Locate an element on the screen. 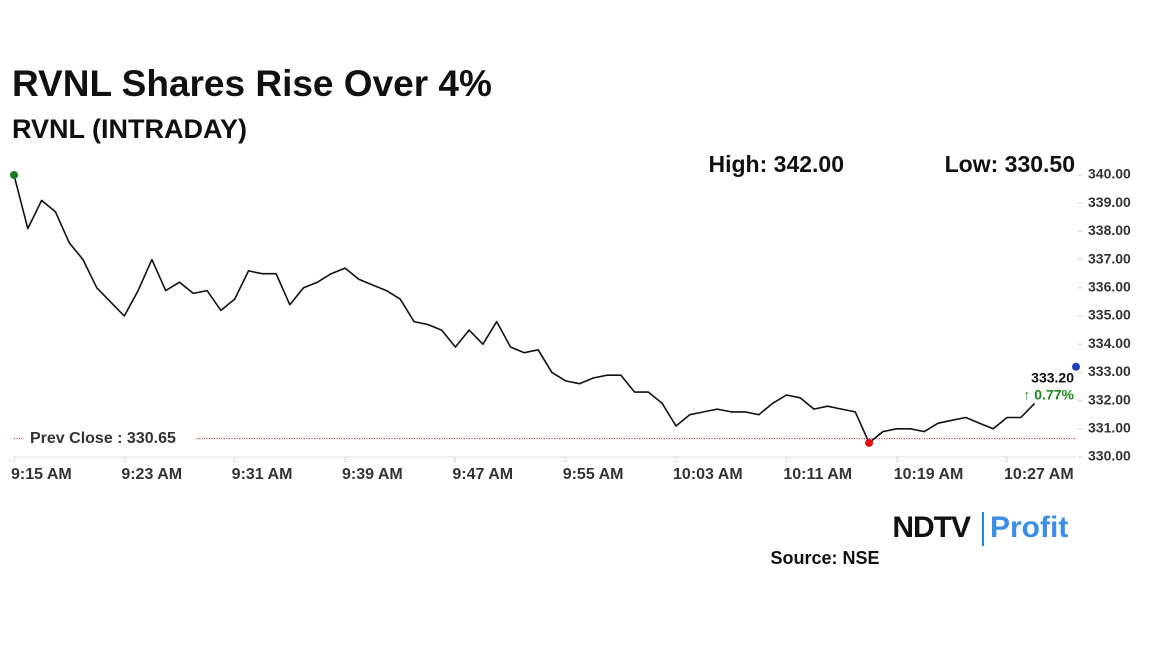 Image resolution: width=1152 pixels, height=648 pixels. y-tick-label: 334.00 is located at coordinates (1109, 343).